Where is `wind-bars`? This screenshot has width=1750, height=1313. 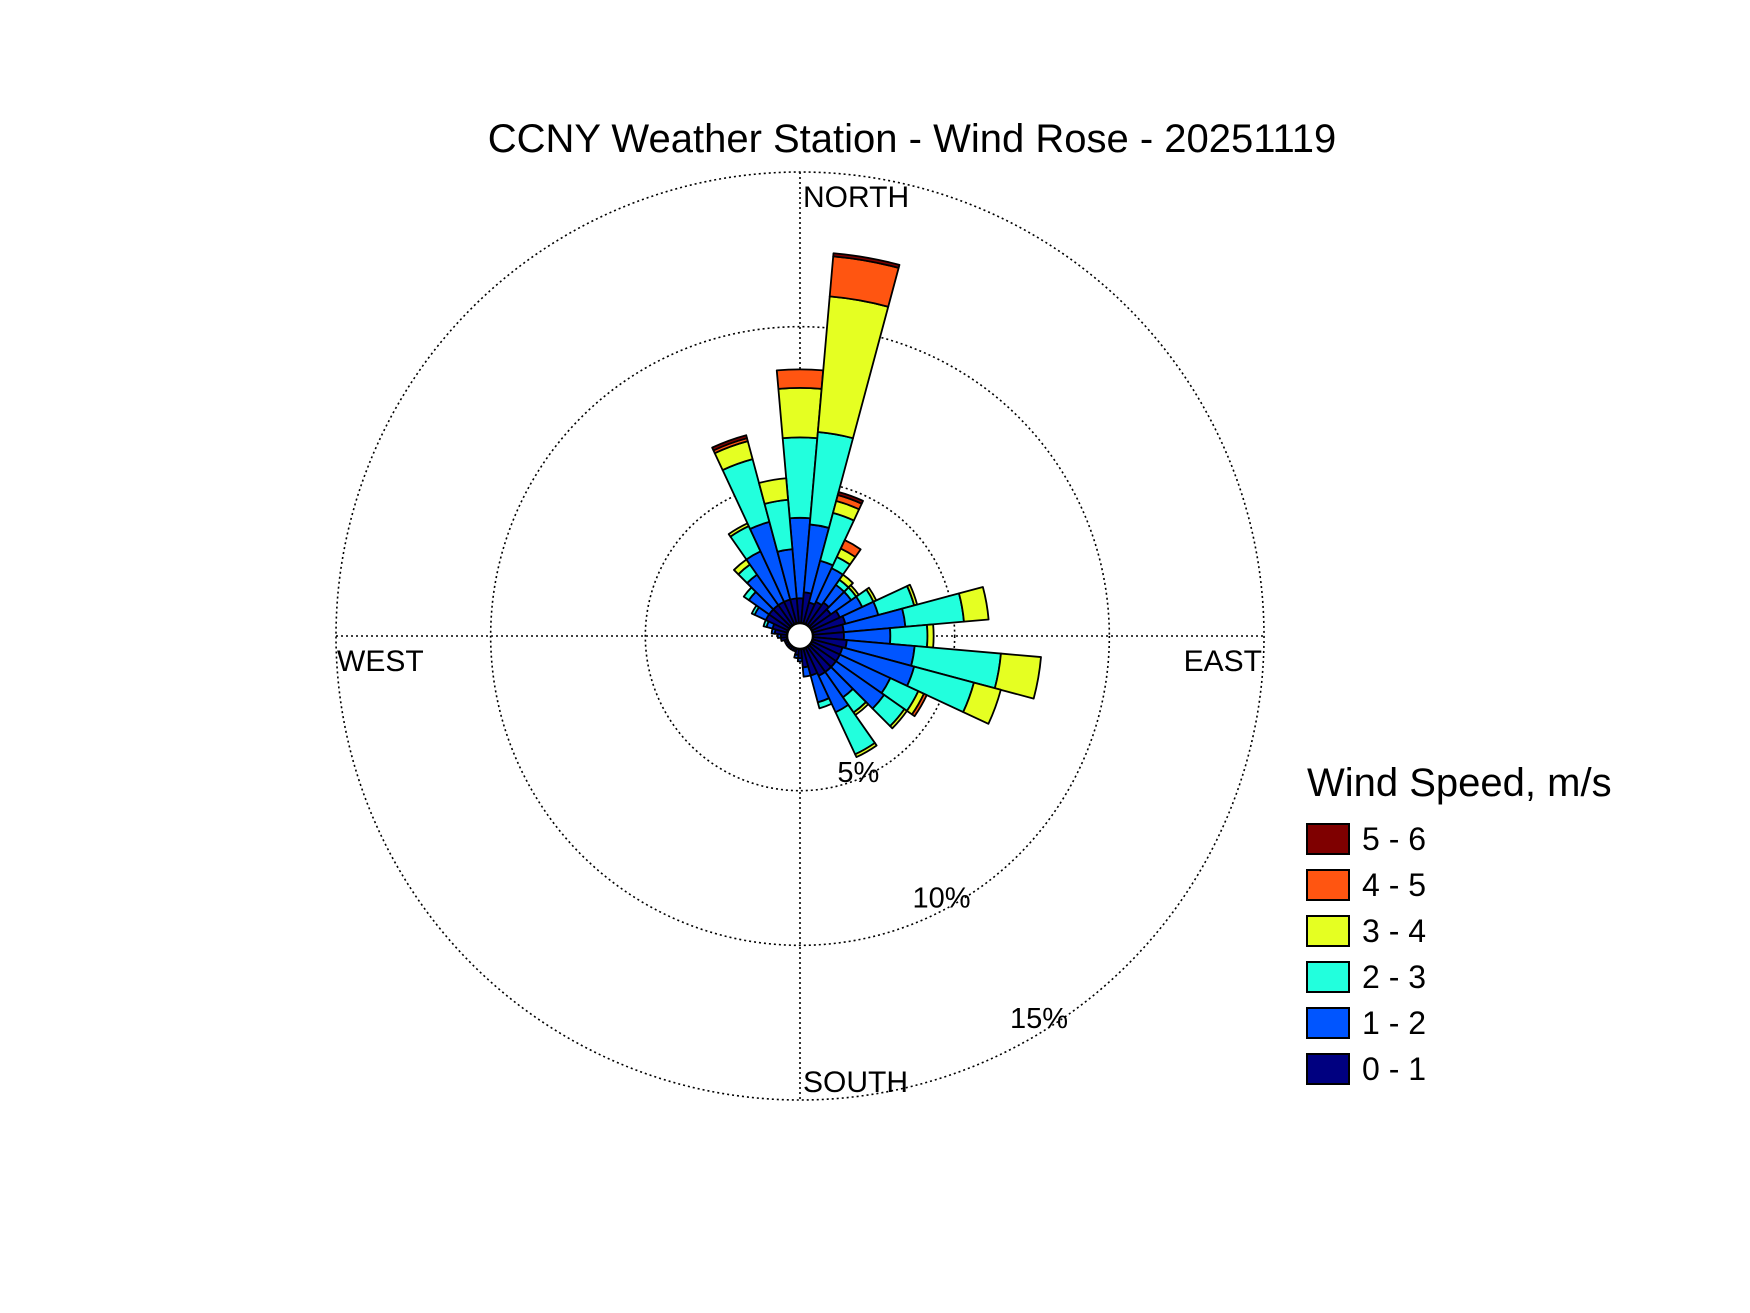
wind-bars is located at coordinates (876, 505).